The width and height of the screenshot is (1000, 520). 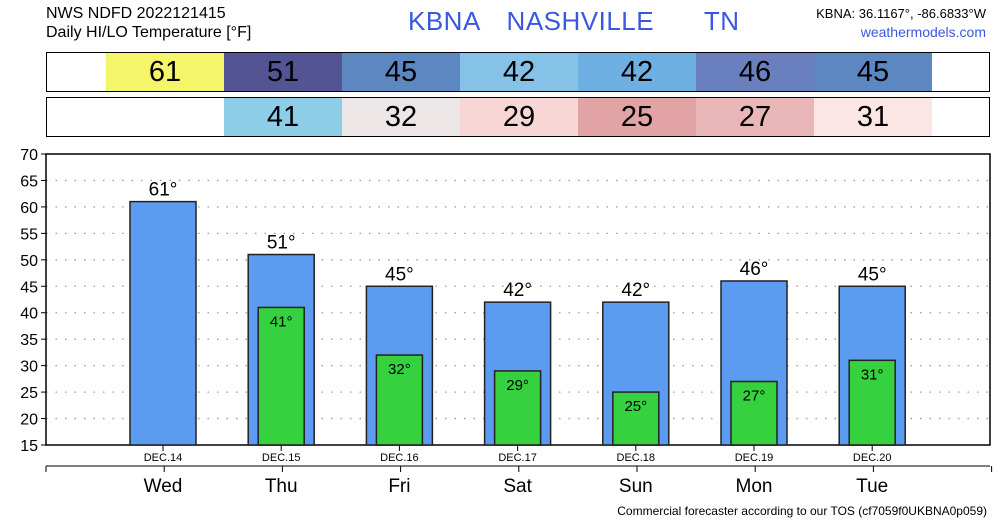 I want to click on hi-data-label: 51°, so click(x=281, y=243).